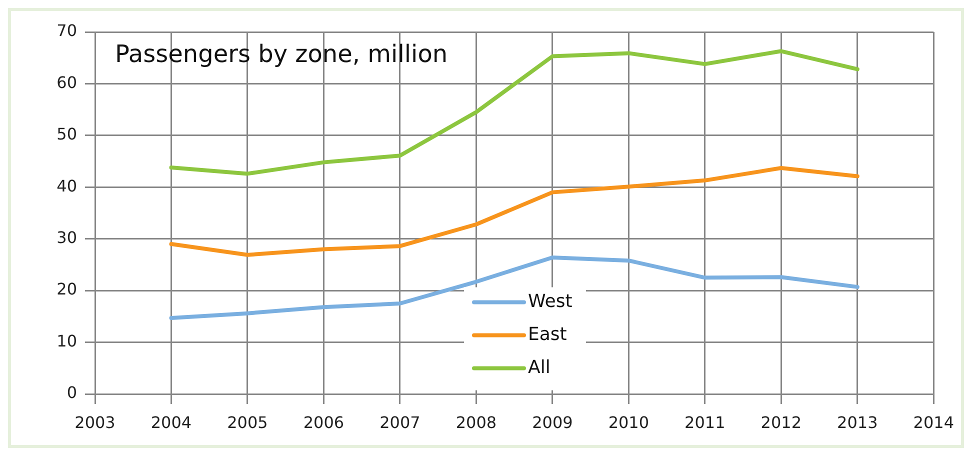 The image size is (972, 456). Describe the element at coordinates (66, 82) in the screenshot. I see `y-tick-label: 60` at that location.